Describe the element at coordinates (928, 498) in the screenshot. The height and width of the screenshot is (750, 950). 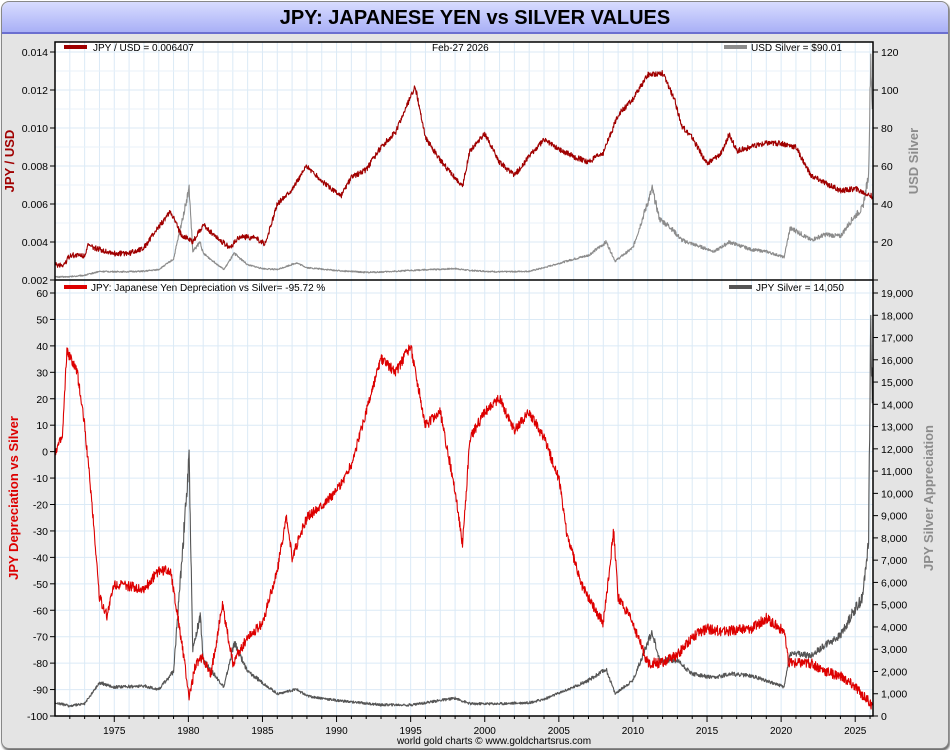
I see `y2-axis-label-jpysilver: JPY Silver Appreciation` at that location.